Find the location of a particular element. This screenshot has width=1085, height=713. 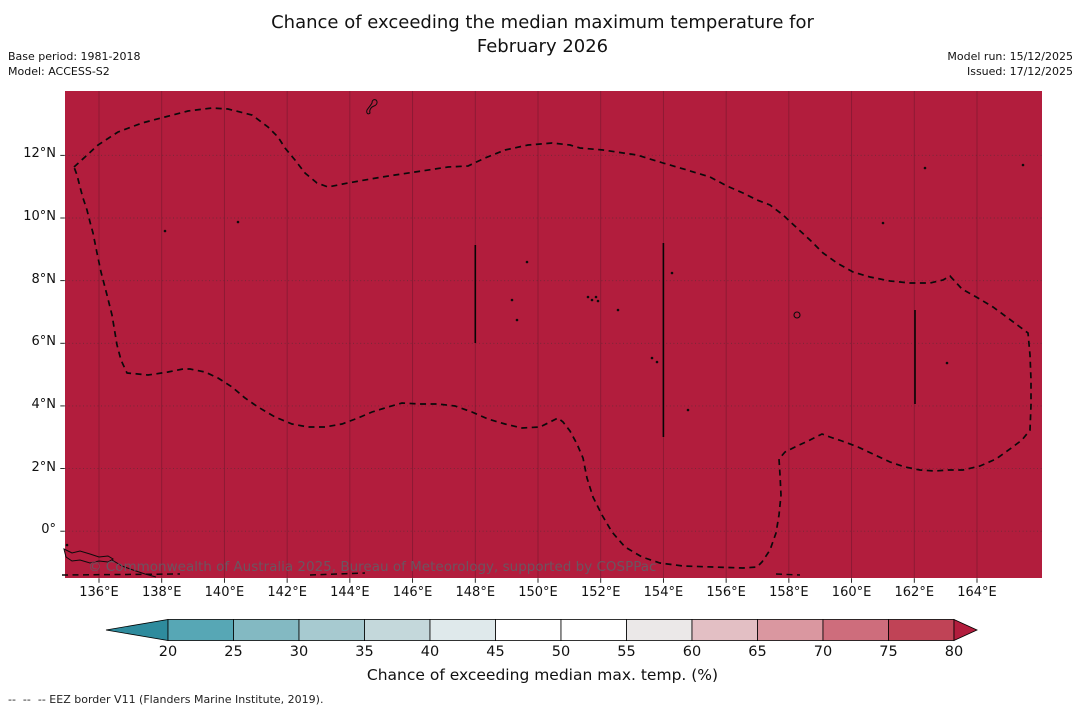

colorbar-under-arrow is located at coordinates (137, 630).